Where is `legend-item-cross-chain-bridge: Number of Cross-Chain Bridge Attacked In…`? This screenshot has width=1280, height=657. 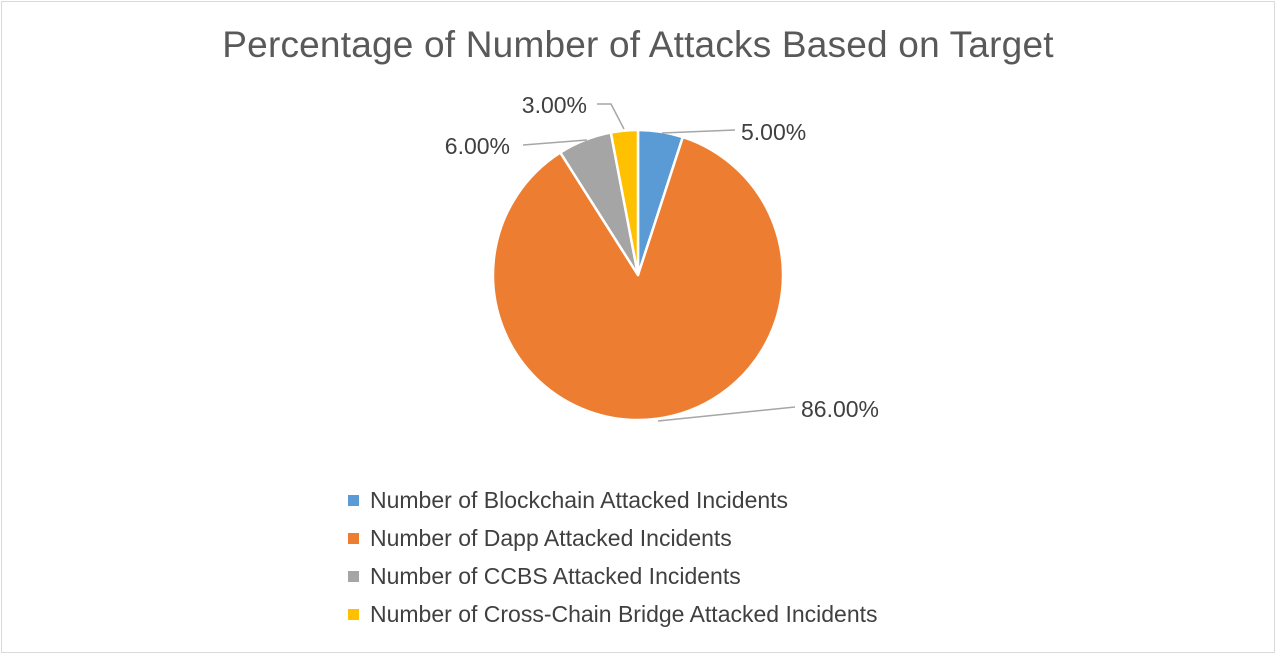 legend-item-cross-chain-bridge: Number of Cross-Chain Bridge Attacked In… is located at coordinates (613, 614).